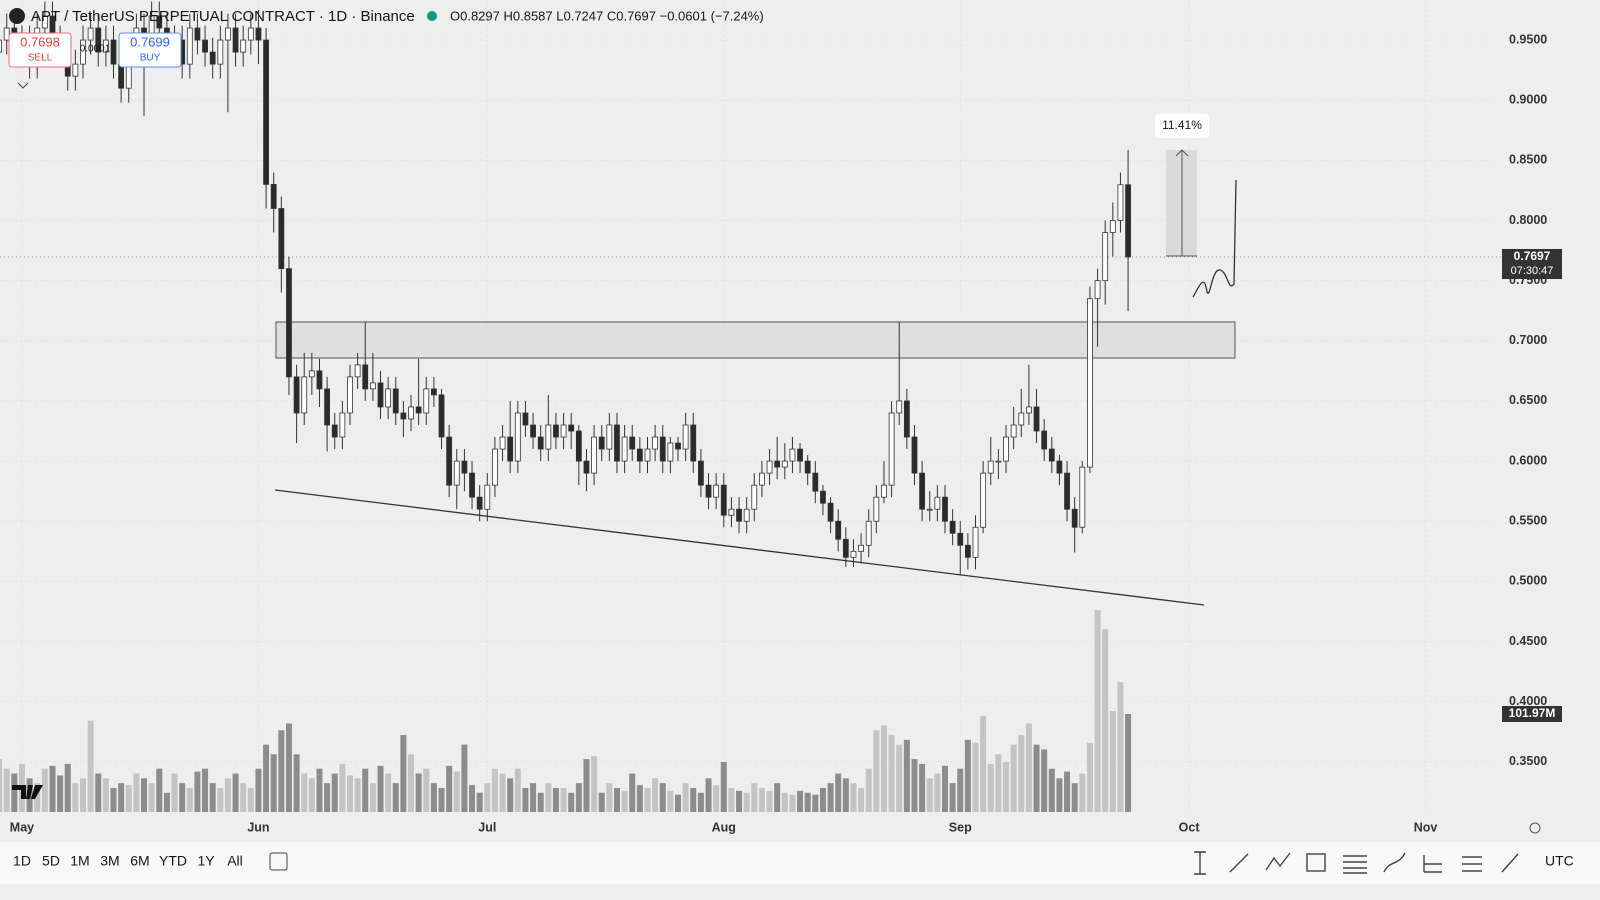 The height and width of the screenshot is (900, 1600). What do you see at coordinates (150, 41) in the screenshot?
I see `buy-price: 0.7699` at bounding box center [150, 41].